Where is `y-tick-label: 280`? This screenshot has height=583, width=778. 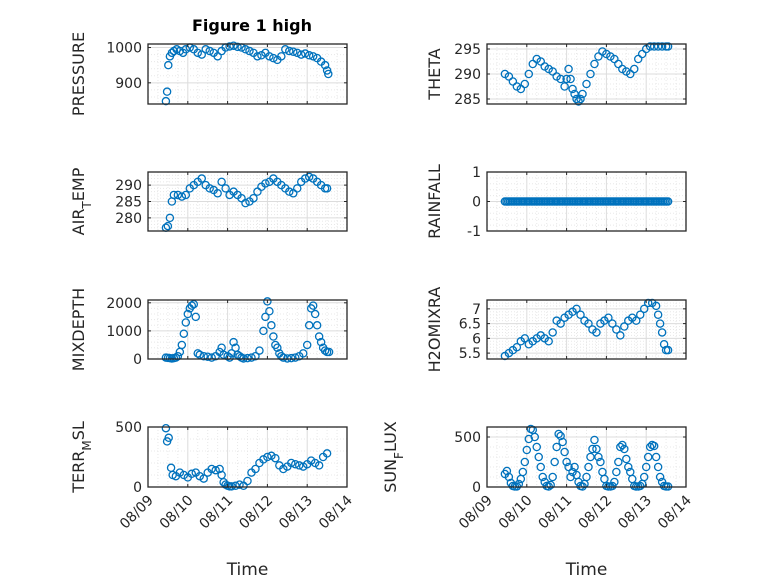 y-tick-label: 280 is located at coordinates (128, 219).